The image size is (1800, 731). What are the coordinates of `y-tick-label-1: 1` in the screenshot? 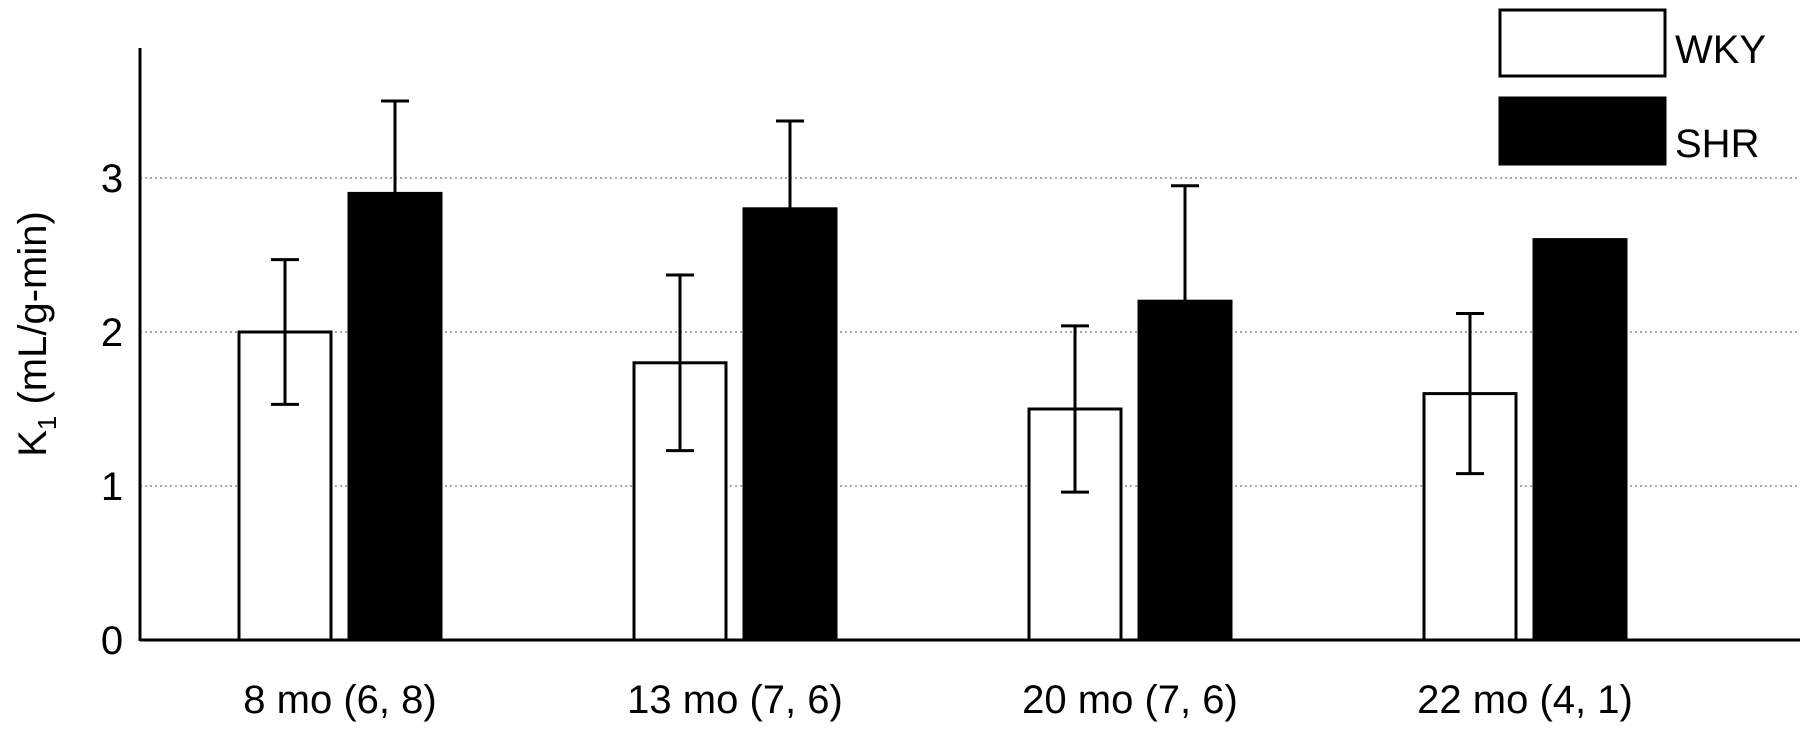 It's located at (112, 487).